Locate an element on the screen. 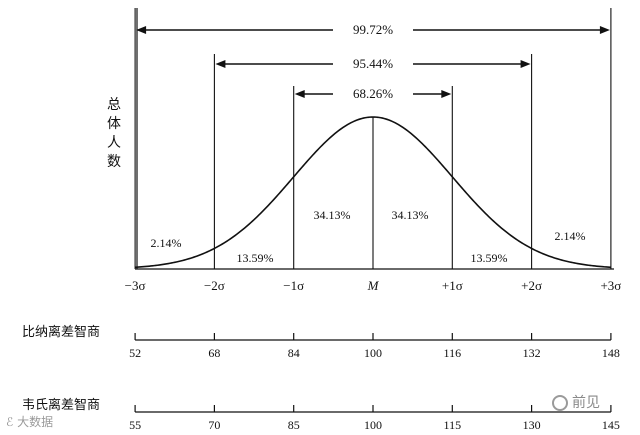 The width and height of the screenshot is (640, 435). iq-scale-tick-label: 52 is located at coordinates (135, 353).